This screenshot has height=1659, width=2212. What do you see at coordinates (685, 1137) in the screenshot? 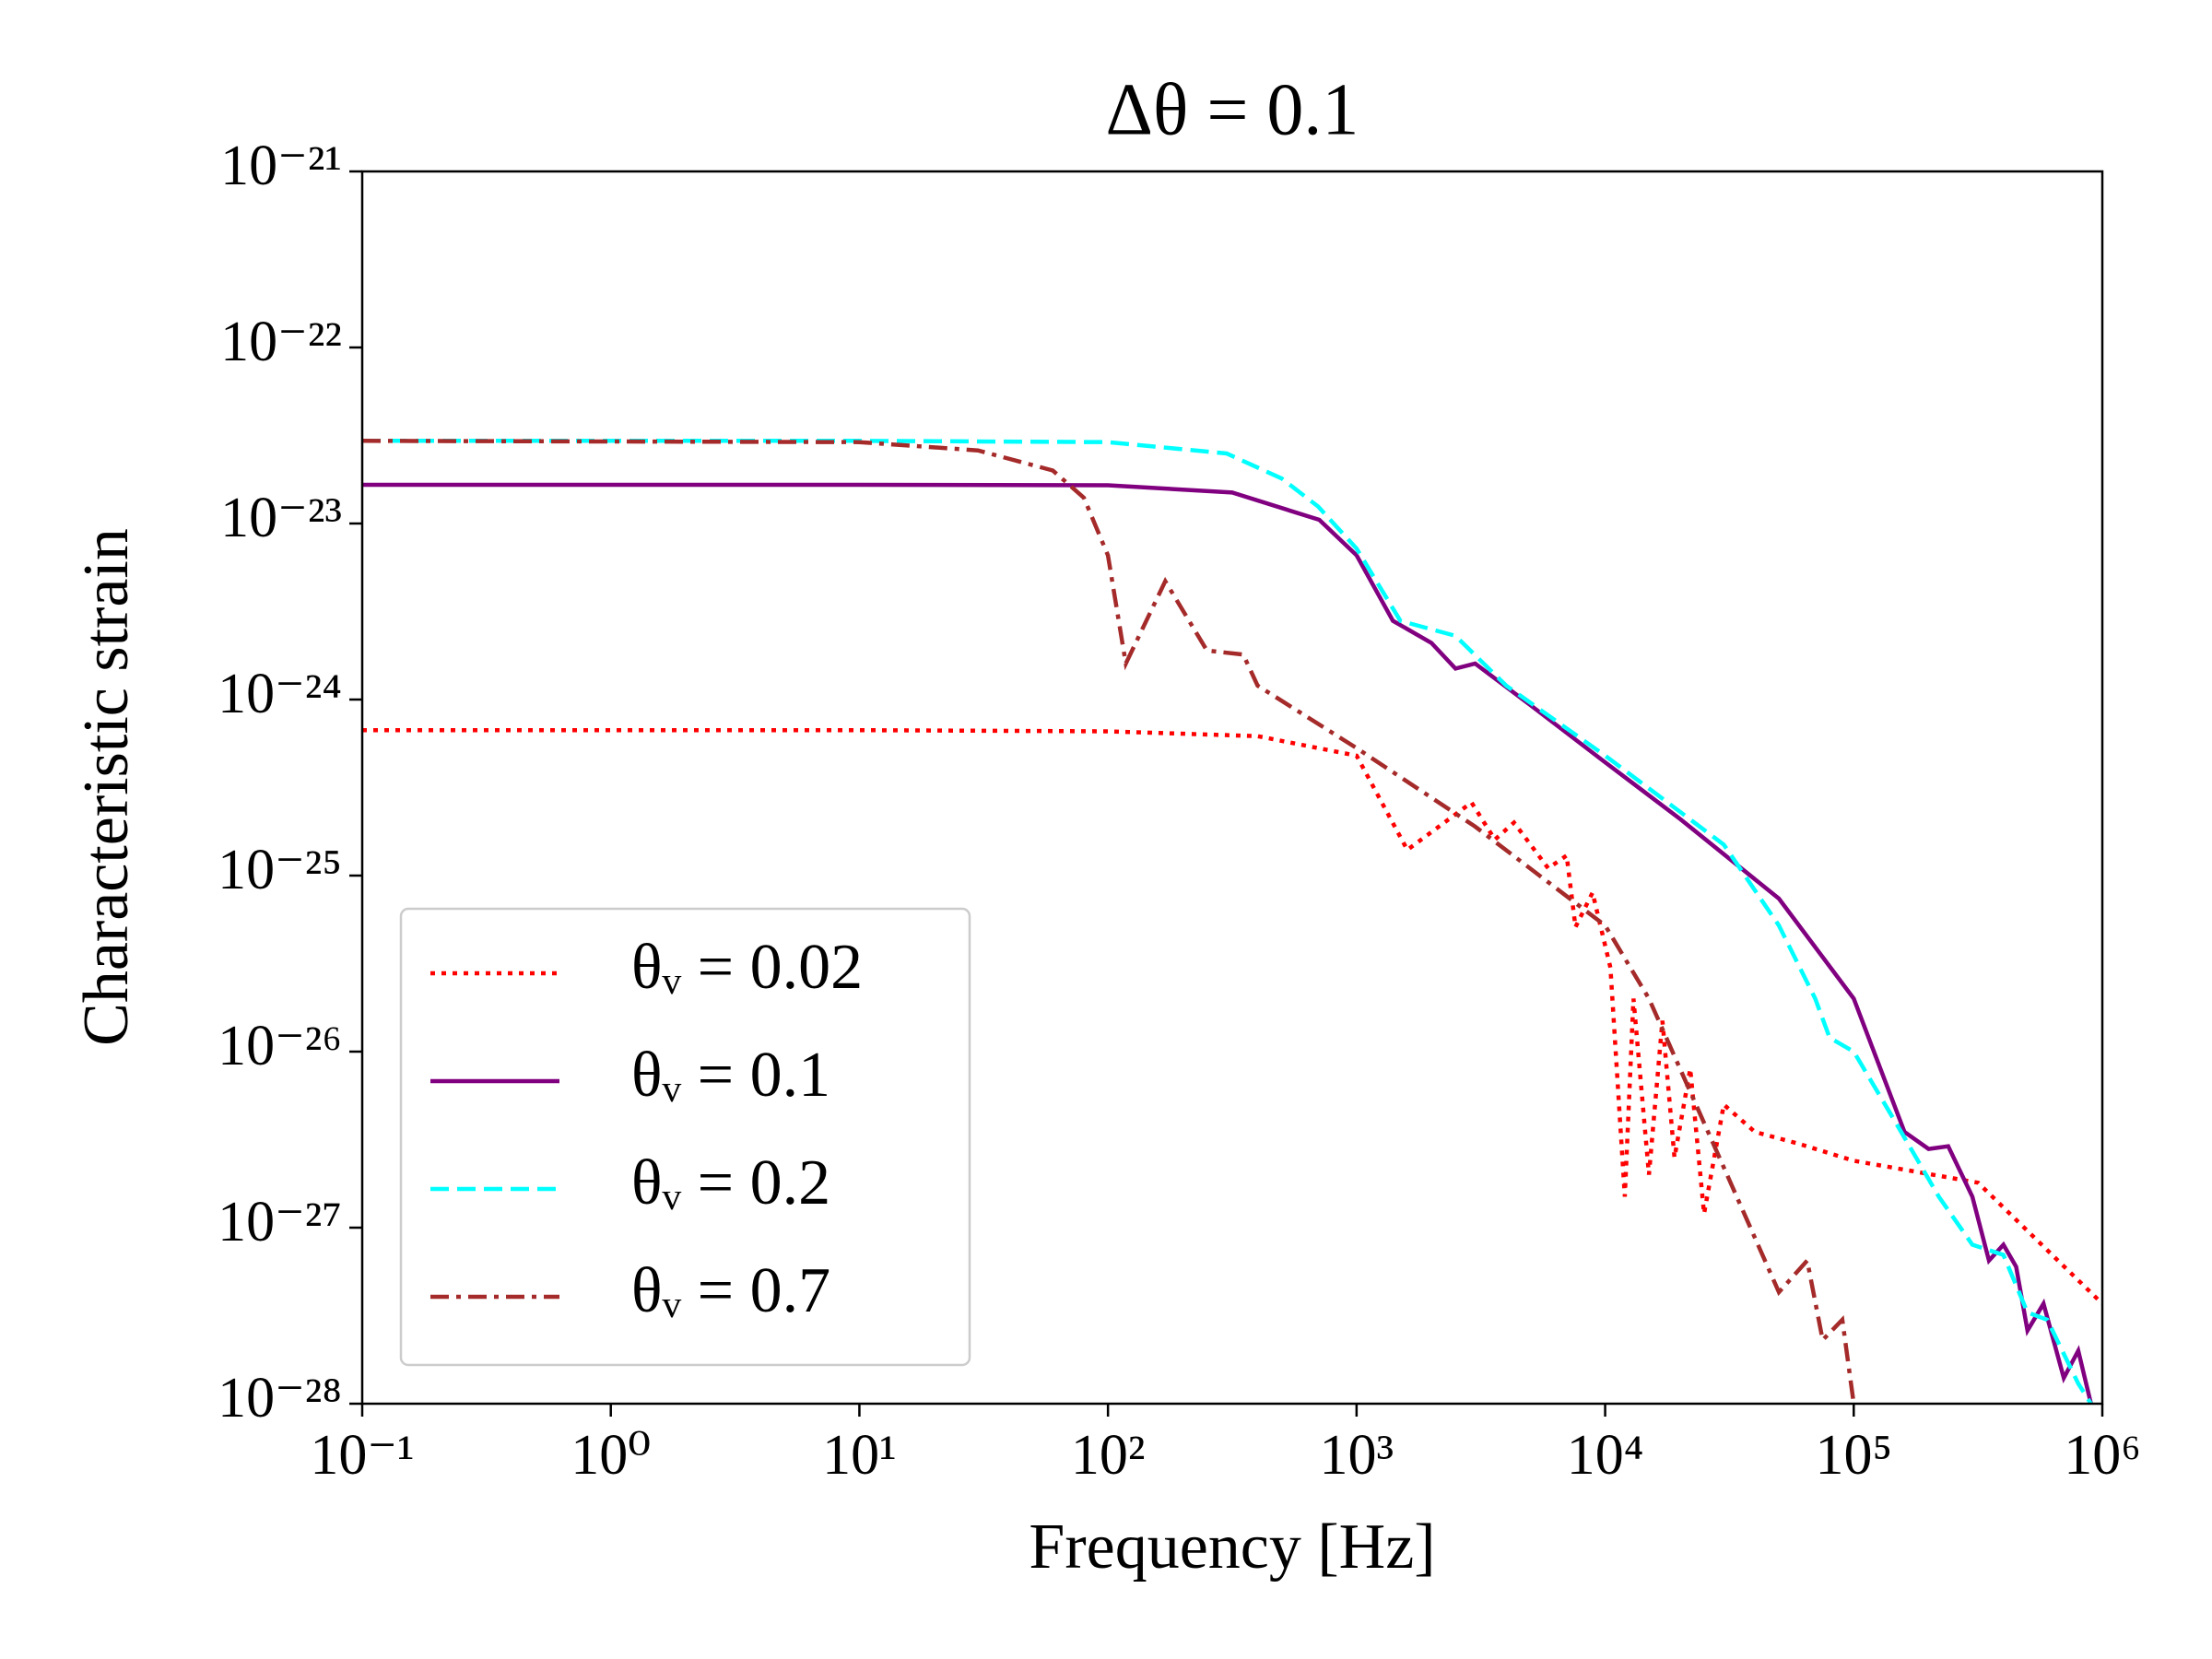
I see `legend-box` at bounding box center [685, 1137].